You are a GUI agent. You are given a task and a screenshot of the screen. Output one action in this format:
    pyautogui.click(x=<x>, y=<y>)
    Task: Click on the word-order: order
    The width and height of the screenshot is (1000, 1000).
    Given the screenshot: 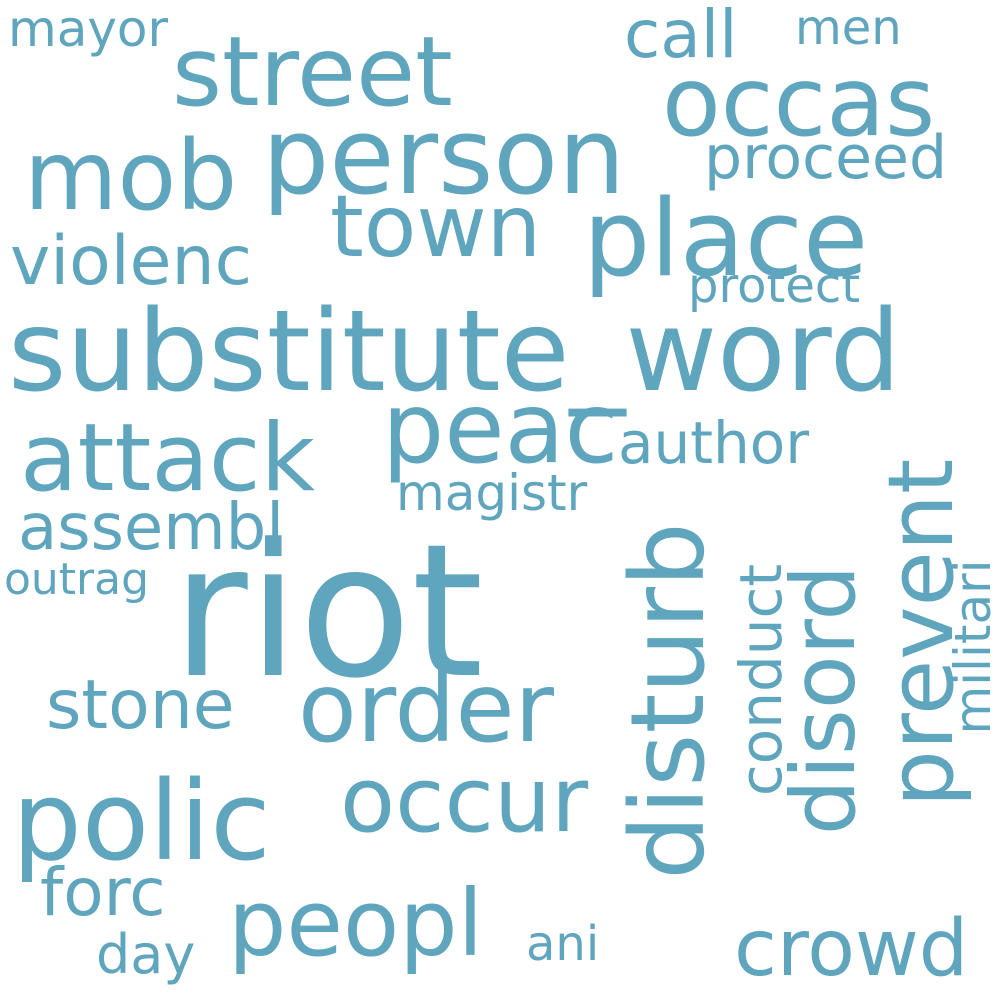 What is the action you would take?
    pyautogui.click(x=426, y=708)
    